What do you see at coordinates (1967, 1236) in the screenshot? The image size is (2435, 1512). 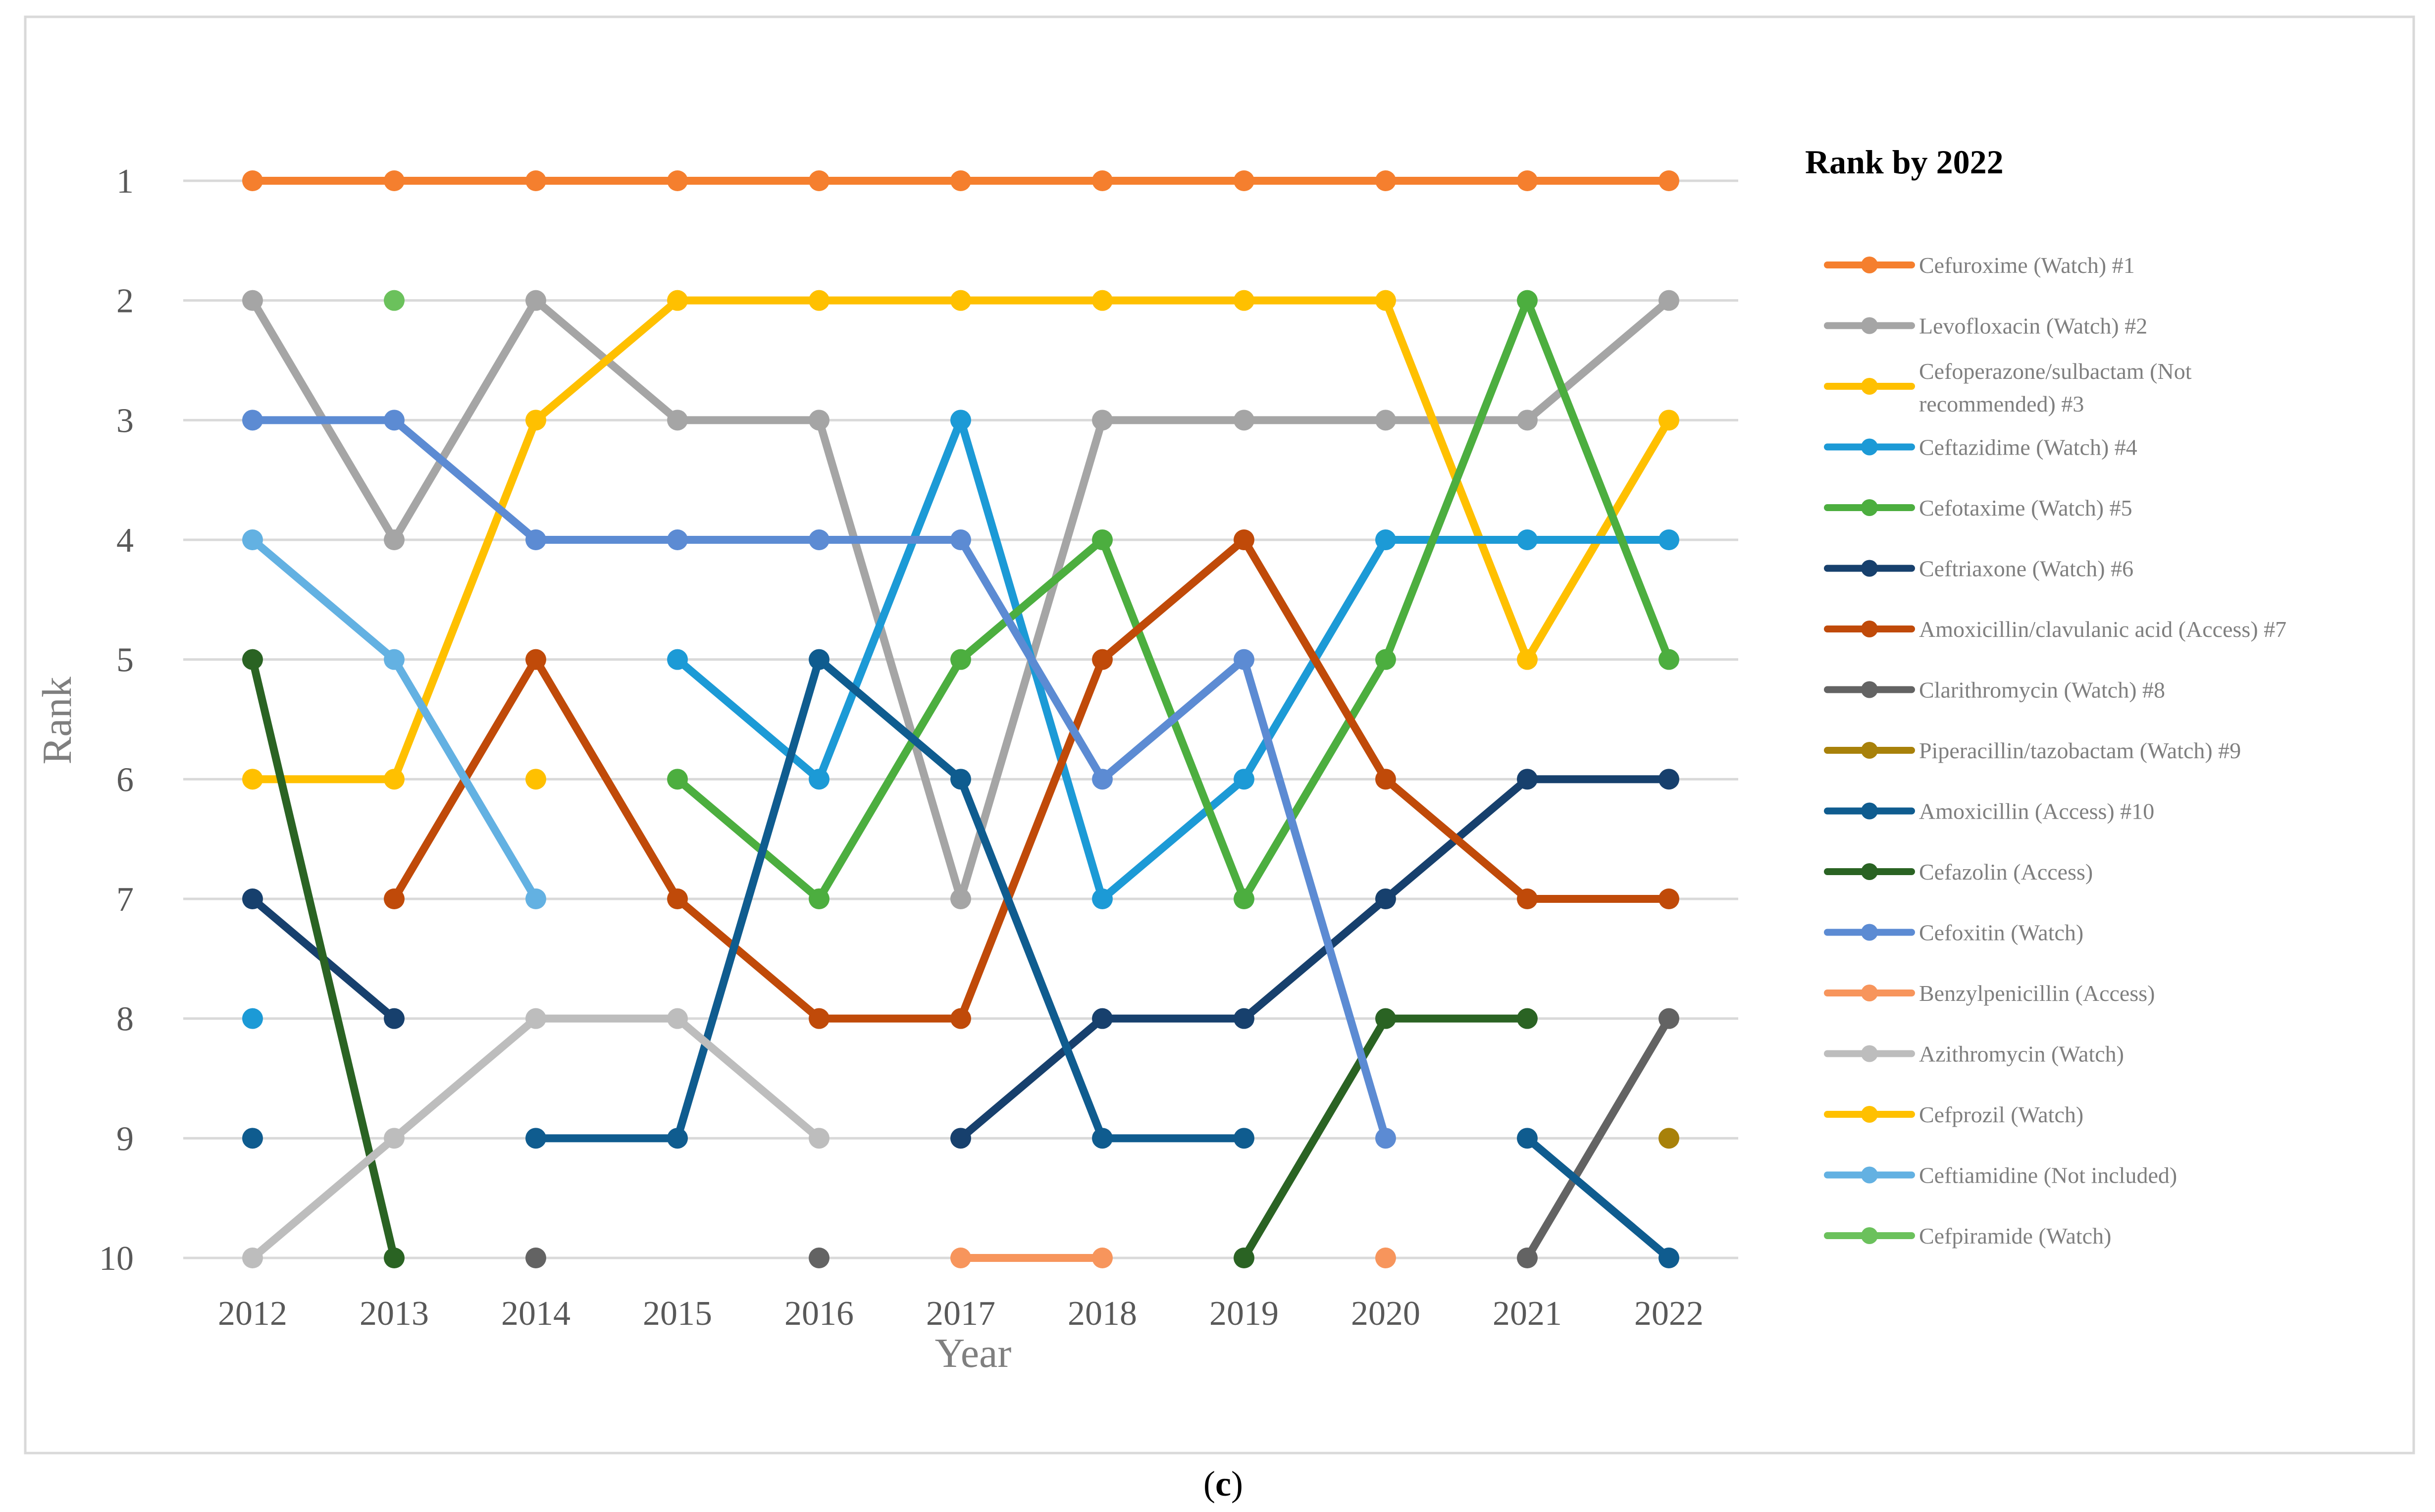 I see `legend-item-cefpiramide-watch: Cefpiramide (Watch)` at bounding box center [1967, 1236].